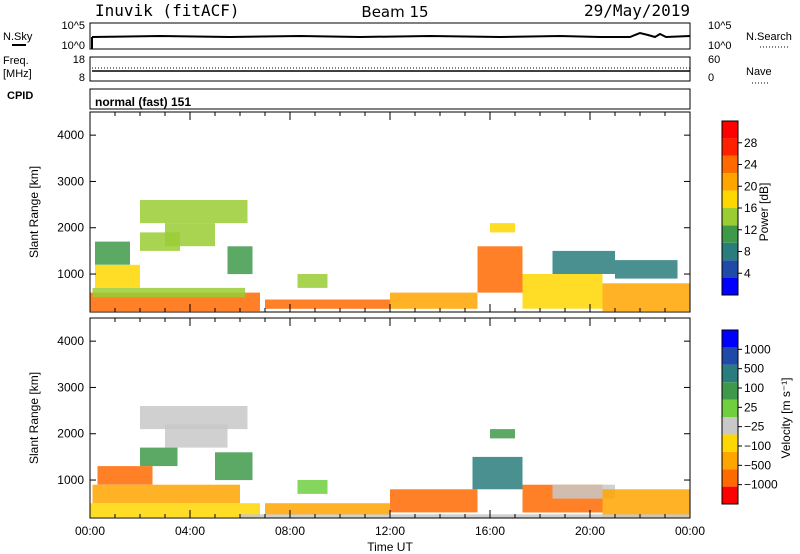 The height and width of the screenshot is (554, 800). I want to click on colorbar-tick-label: −500, so click(757, 465).